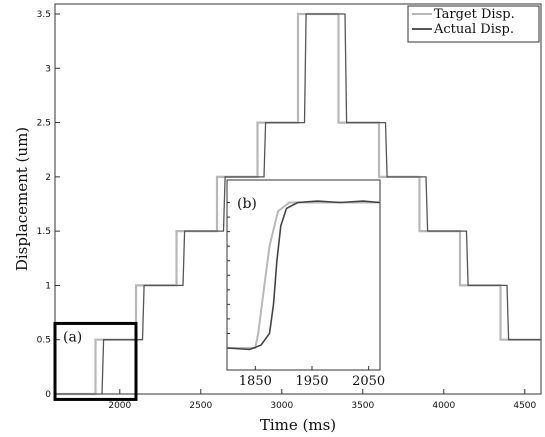 Image resolution: width=545 pixels, height=437 pixels. What do you see at coordinates (255, 381) in the screenshot?
I see `inset-x-tick-label: 1850` at bounding box center [255, 381].